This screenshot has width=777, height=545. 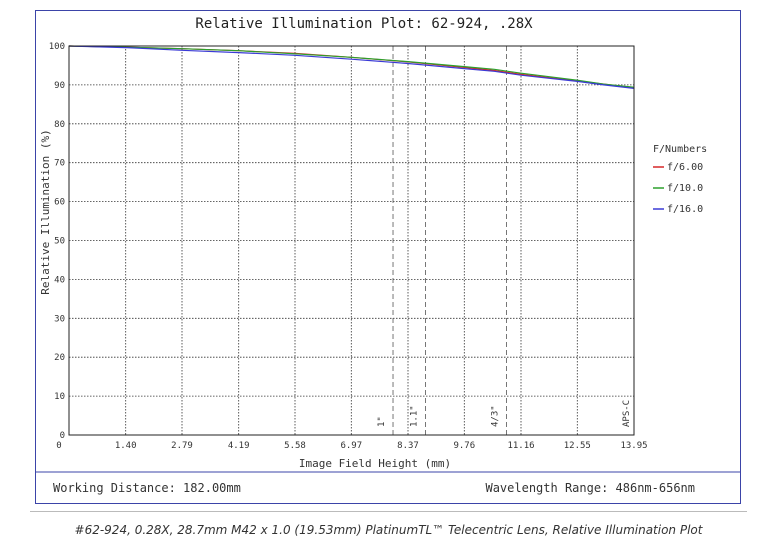 What do you see at coordinates (633, 446) in the screenshot?
I see `x-tick-label: 13.95` at bounding box center [633, 446].